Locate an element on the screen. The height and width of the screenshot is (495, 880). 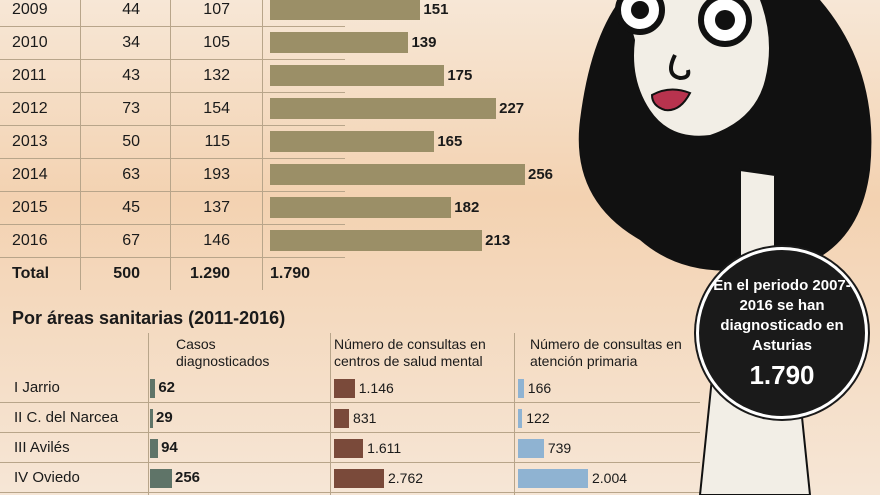
primaria-value: 739 is located at coordinates (559, 448).